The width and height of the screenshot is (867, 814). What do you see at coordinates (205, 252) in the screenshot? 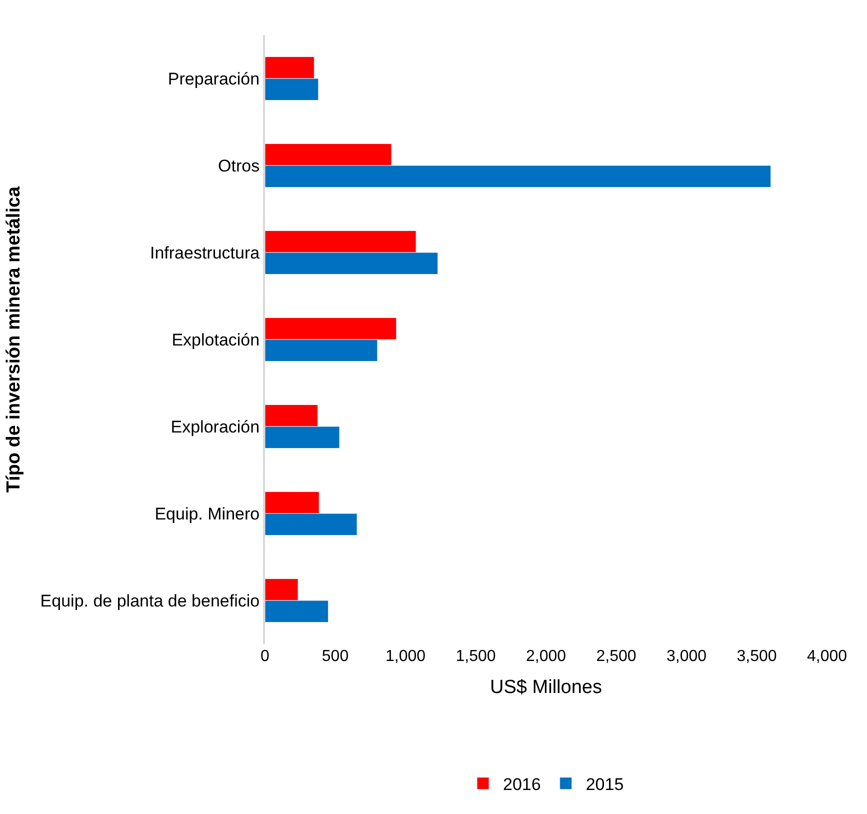
I see `y-tick-label: Infraestructura` at bounding box center [205, 252].